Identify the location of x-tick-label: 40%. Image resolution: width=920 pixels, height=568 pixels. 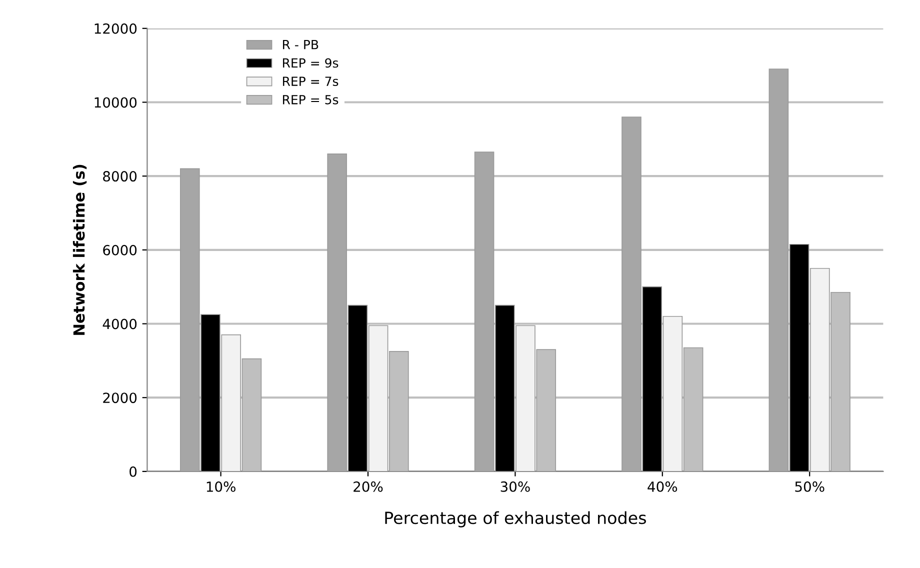
(663, 486).